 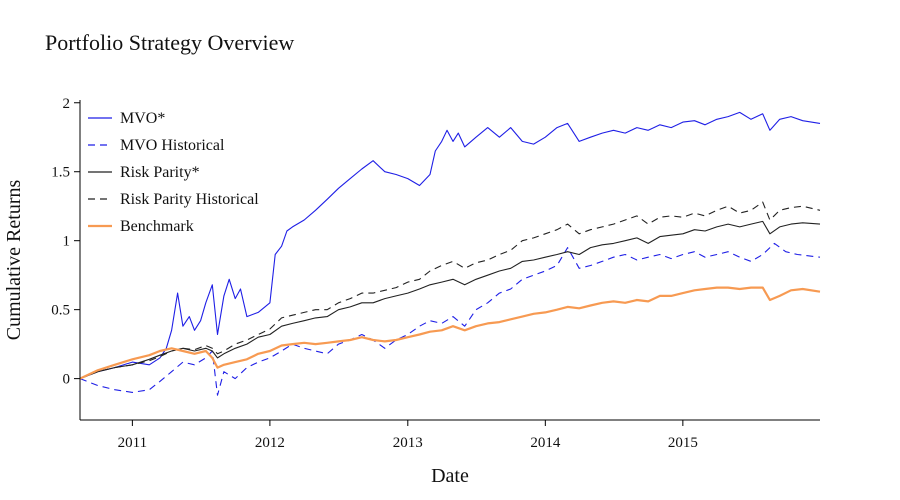 I want to click on legend-label-mvo: MVO*, so click(x=142, y=118).